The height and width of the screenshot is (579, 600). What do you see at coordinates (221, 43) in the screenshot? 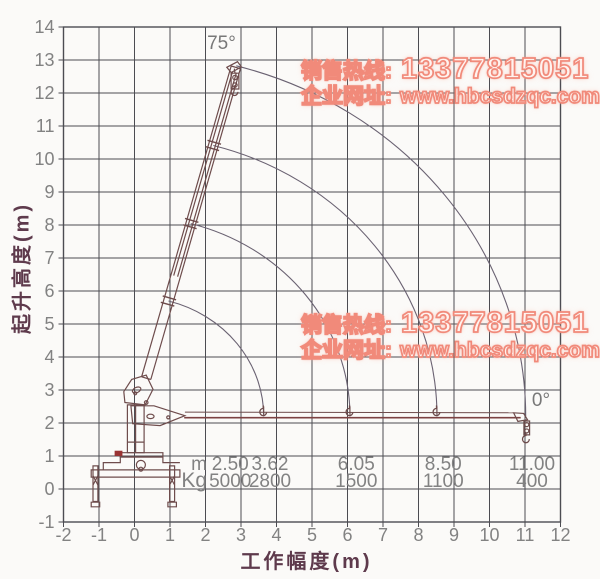
I see `angle-label-75°: 75°` at bounding box center [221, 43].